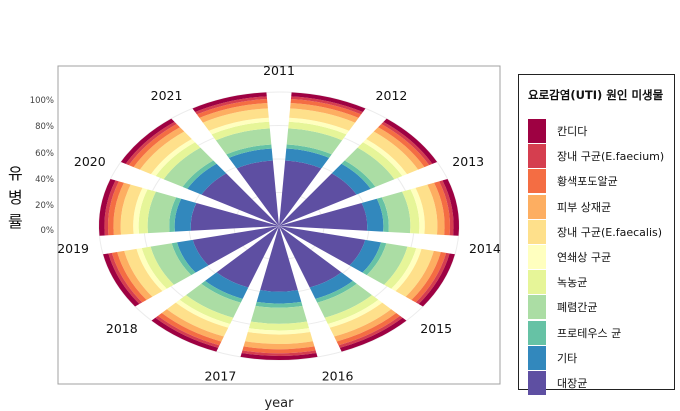 This screenshot has height=411, width=680. What do you see at coordinates (15, 197) in the screenshot?
I see `y-axis-title-char: 병` at bounding box center [15, 197].